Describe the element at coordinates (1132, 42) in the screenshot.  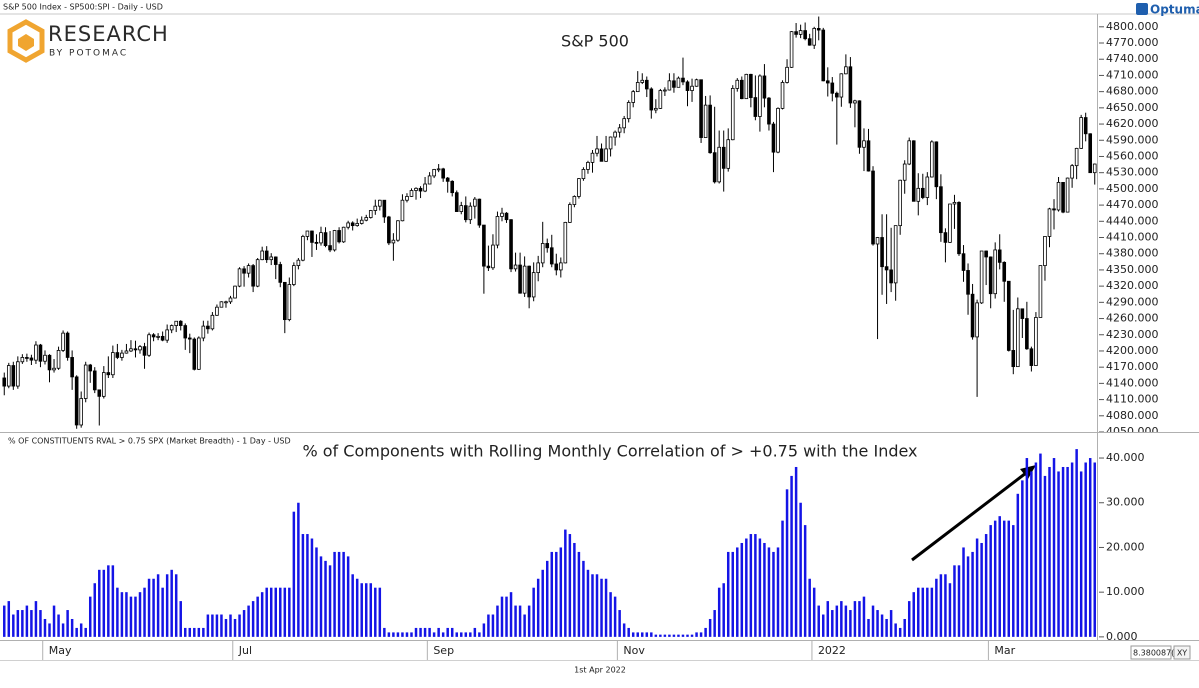
I see `y-tick-label: 4770.000` at that location.